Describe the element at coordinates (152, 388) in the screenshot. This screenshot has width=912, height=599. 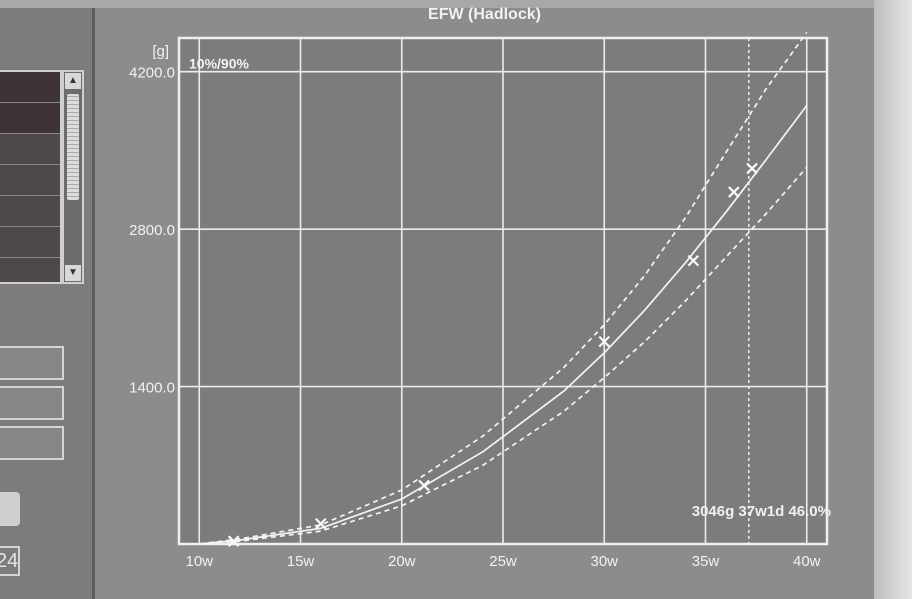
I see `y-tick-label: 1400.0` at that location.